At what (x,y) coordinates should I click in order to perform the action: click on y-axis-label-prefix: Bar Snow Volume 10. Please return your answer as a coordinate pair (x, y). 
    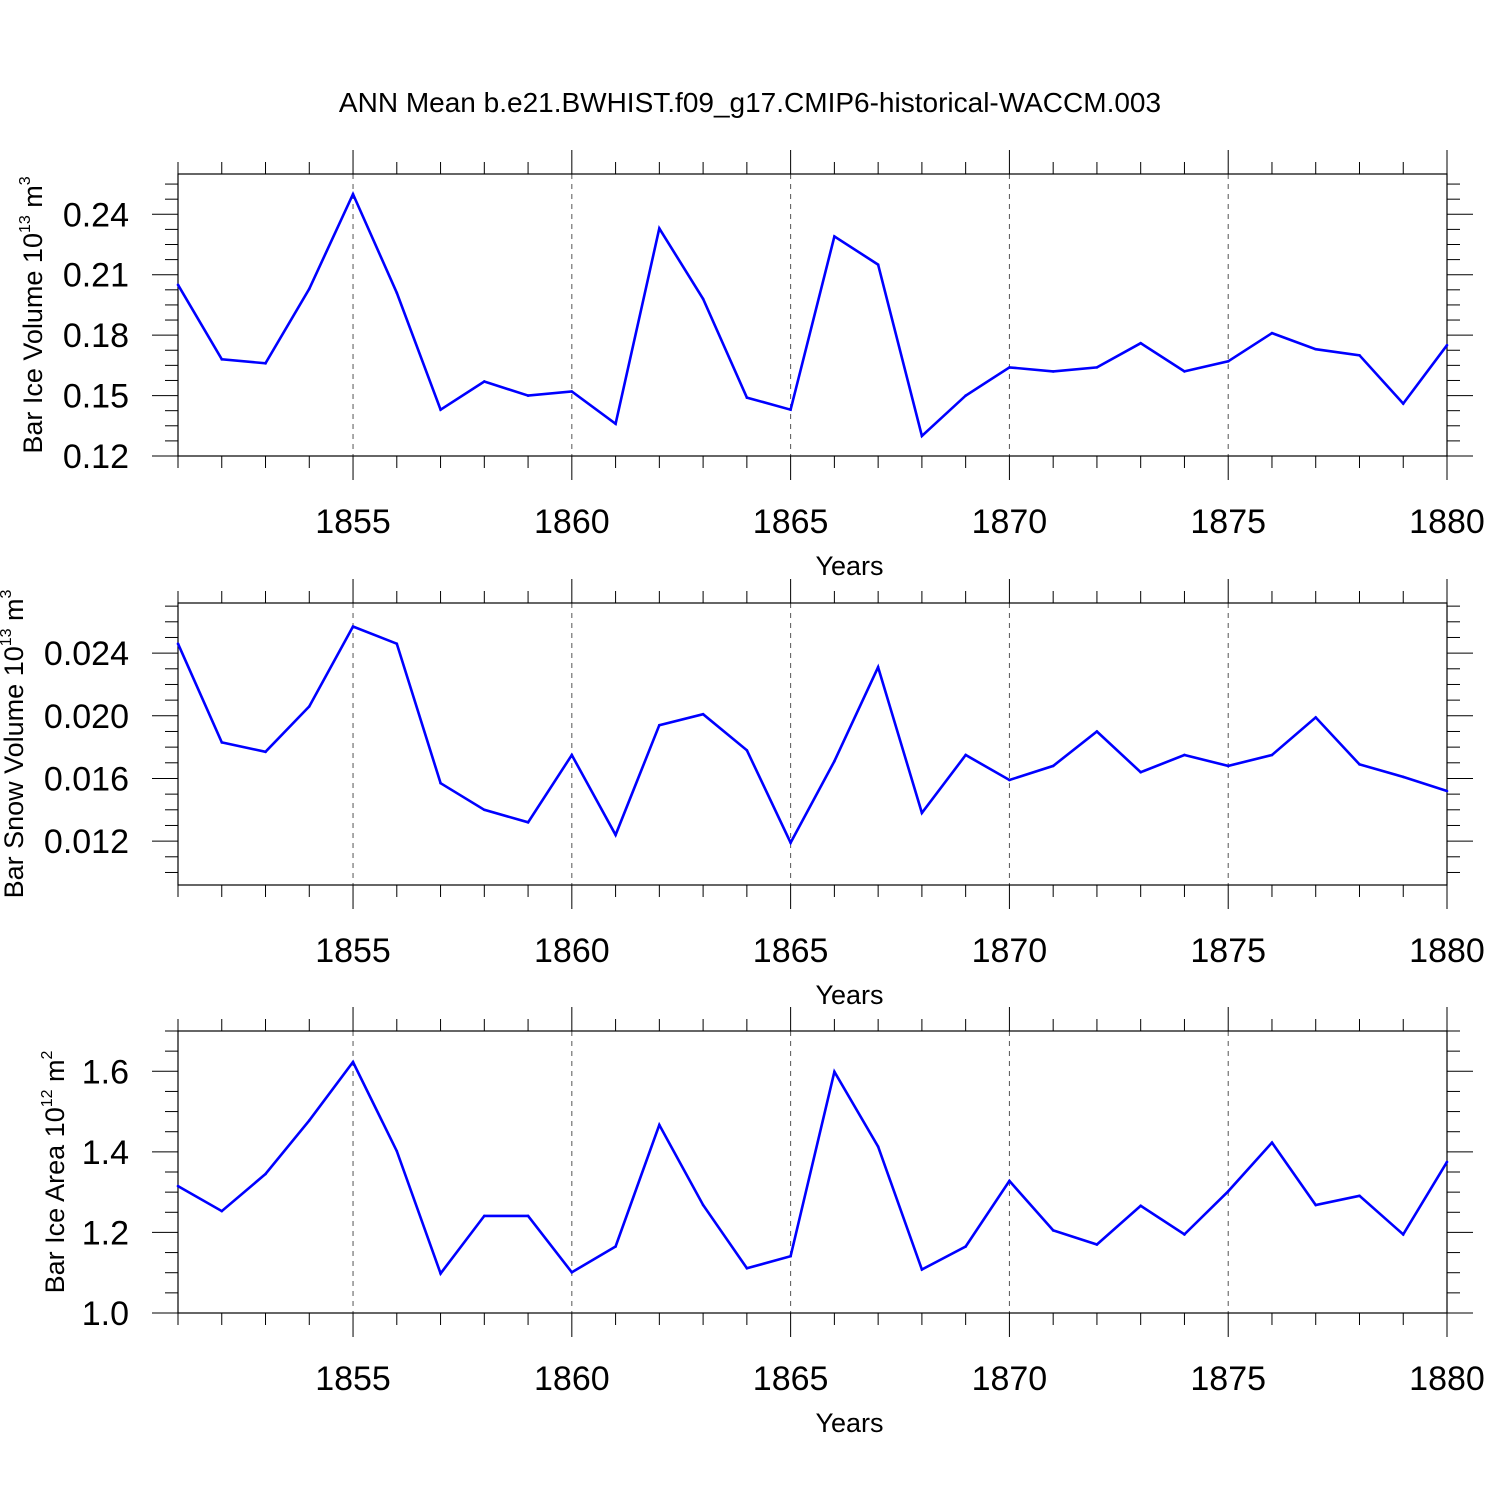
    Looking at the image, I should click on (14, 772).